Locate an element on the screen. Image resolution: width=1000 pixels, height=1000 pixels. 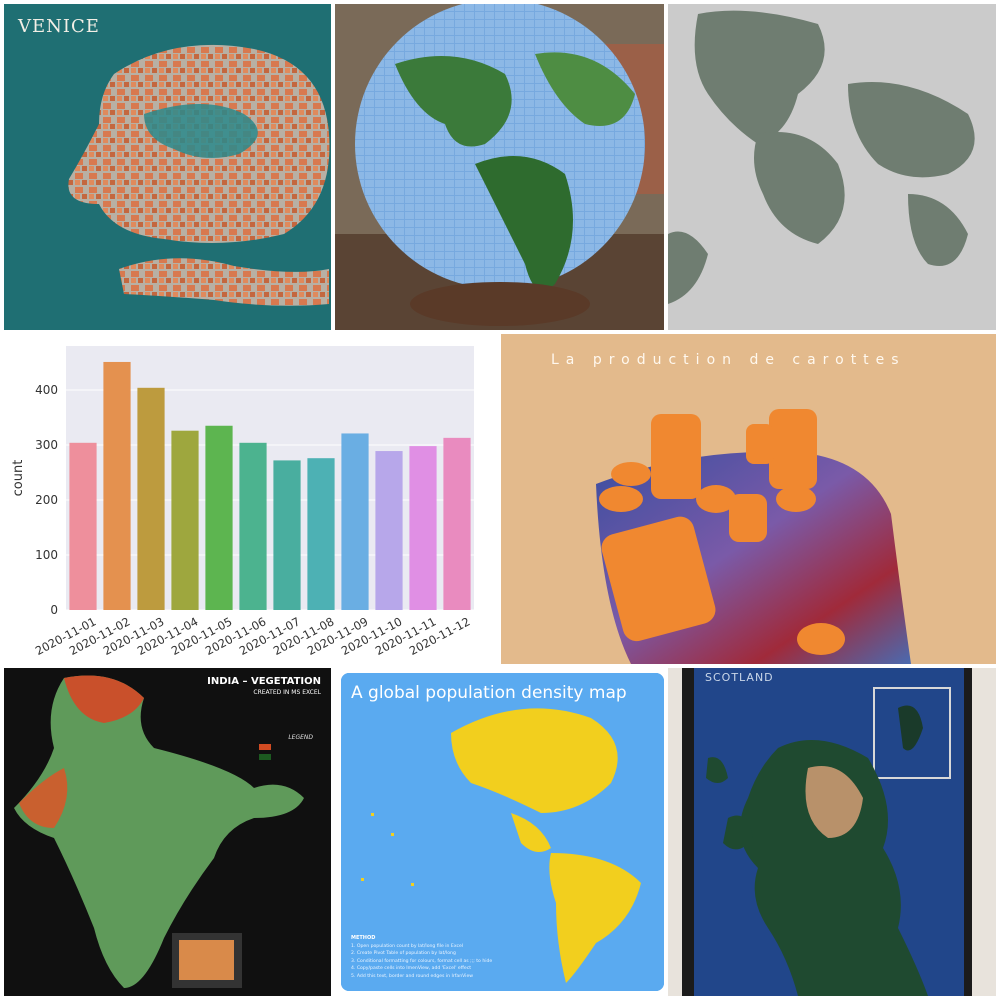
india-legend-title: LEGEND is located at coordinates (300, 737).